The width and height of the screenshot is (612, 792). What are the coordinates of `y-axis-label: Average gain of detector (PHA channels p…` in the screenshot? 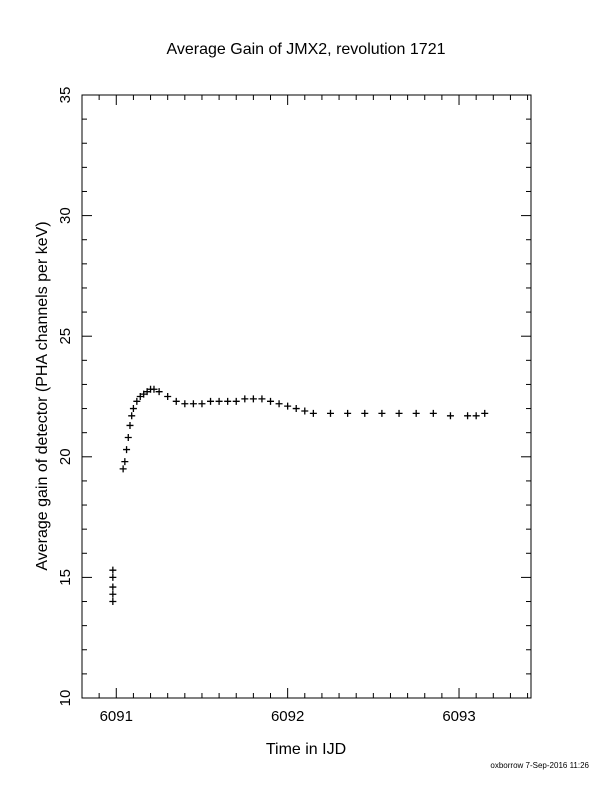 It's located at (42, 395).